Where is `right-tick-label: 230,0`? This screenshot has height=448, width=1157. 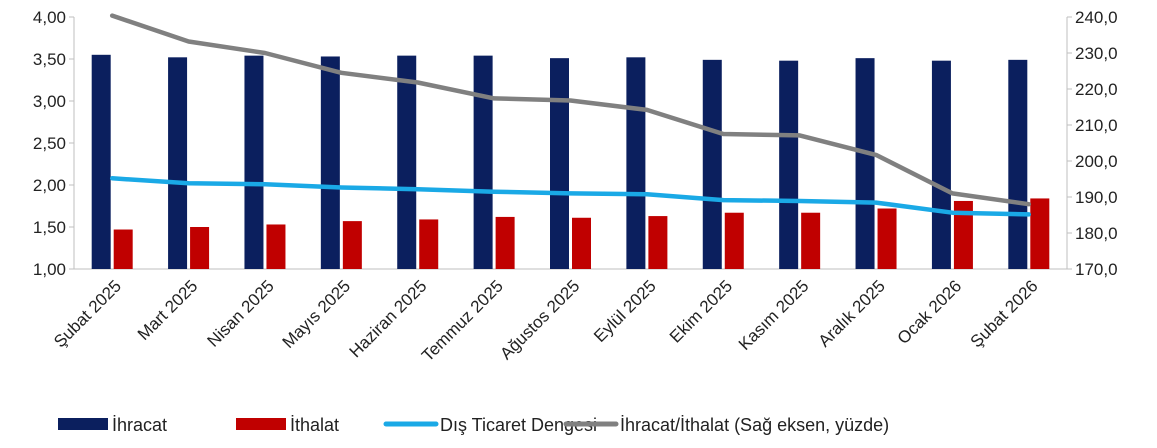
right-tick-label: 230,0 is located at coordinates (1096, 53).